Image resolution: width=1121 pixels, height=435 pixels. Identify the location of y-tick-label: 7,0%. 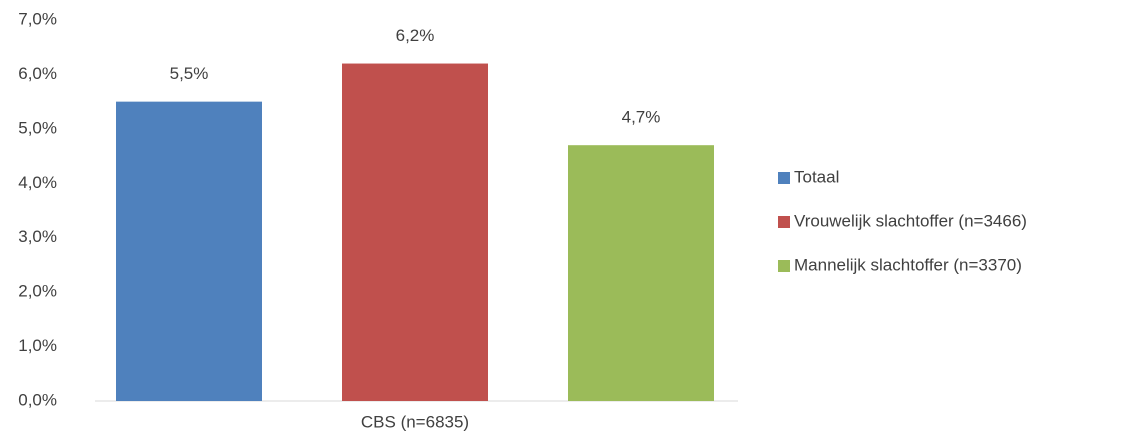
(37, 18).